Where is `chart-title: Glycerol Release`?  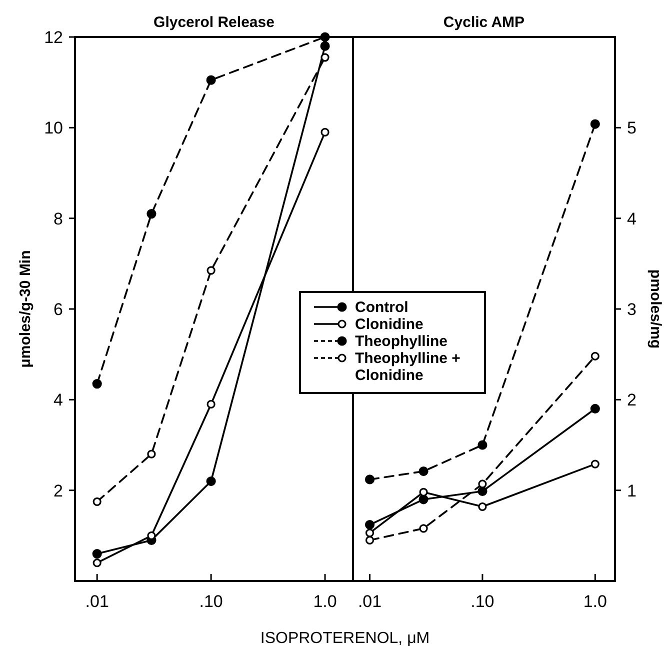 chart-title: Glycerol Release is located at coordinates (214, 22).